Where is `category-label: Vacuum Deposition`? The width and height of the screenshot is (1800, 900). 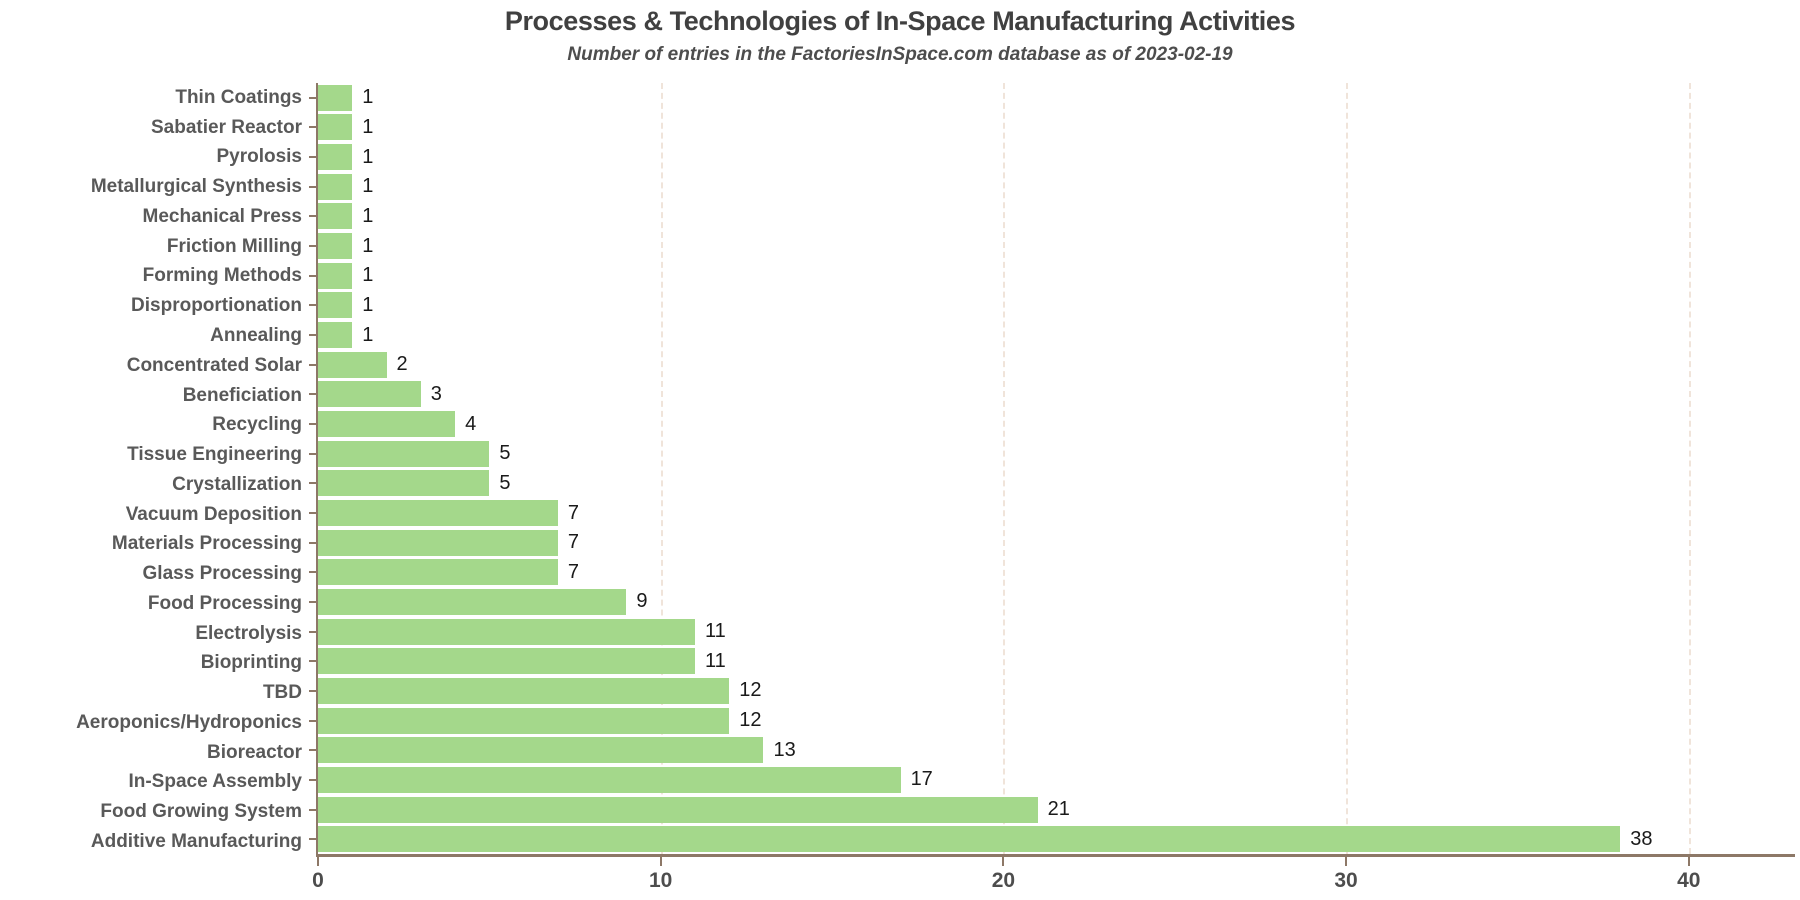
category-label: Vacuum Deposition is located at coordinates (213, 514).